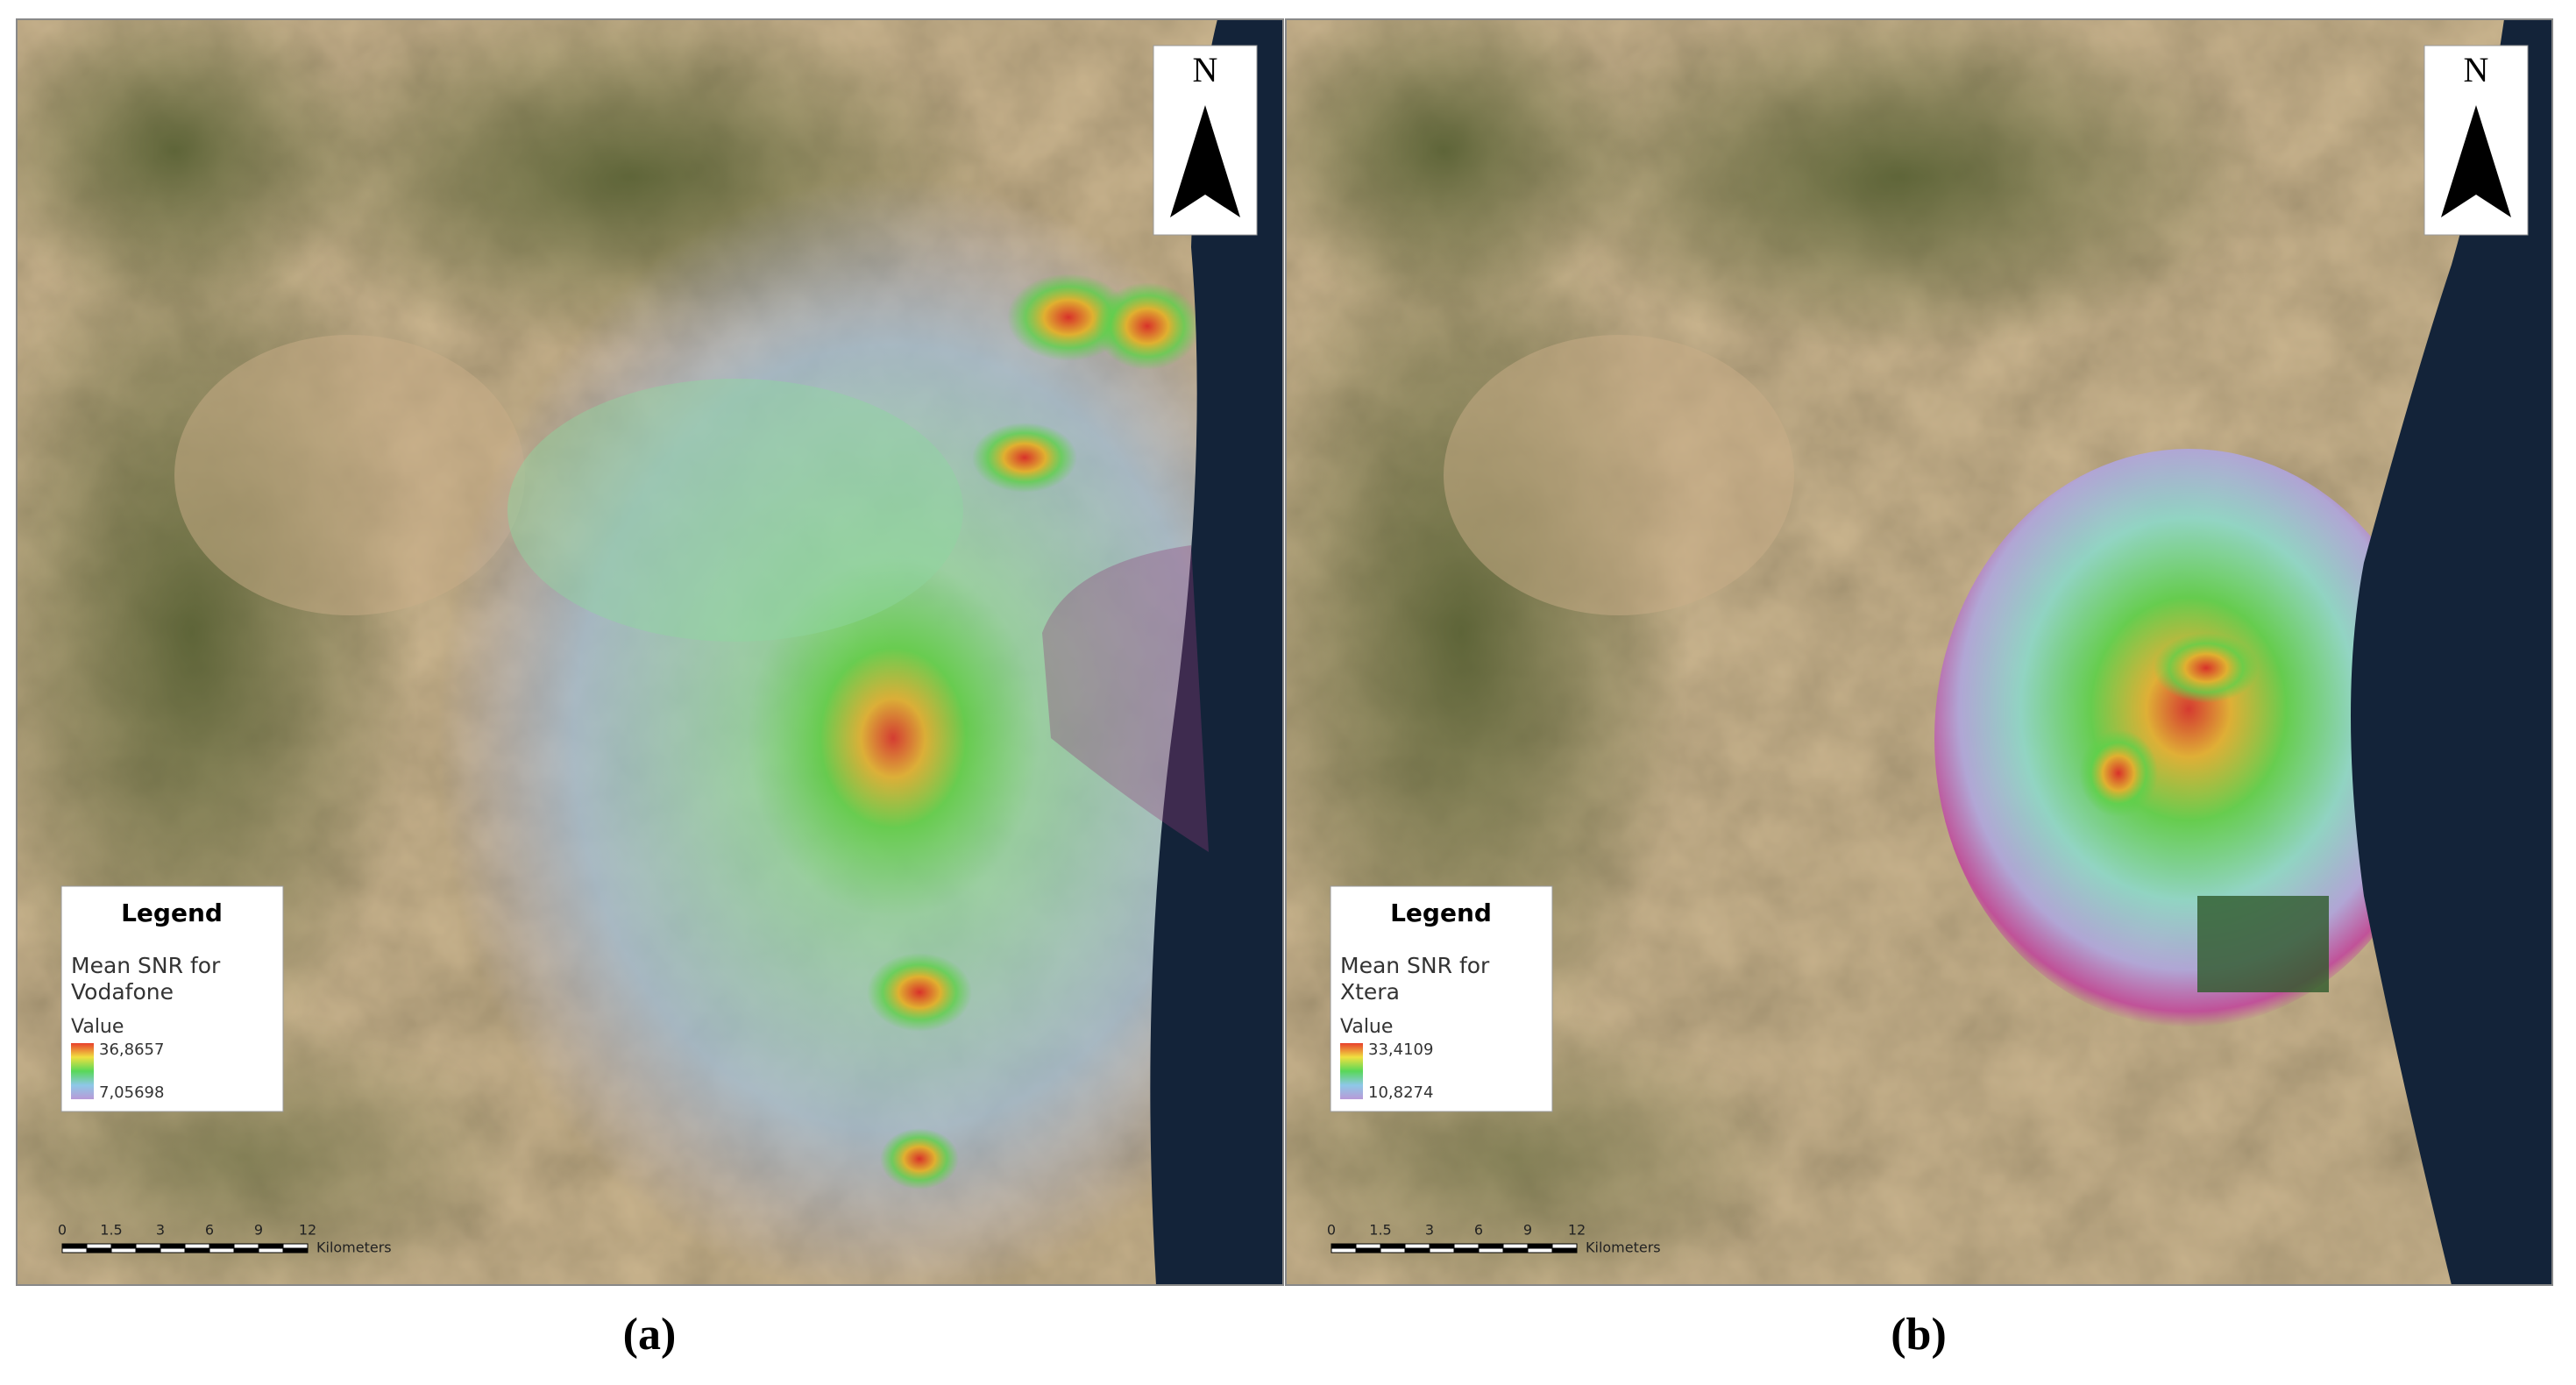  I want to click on legend-label: Vodafone, so click(122, 992).